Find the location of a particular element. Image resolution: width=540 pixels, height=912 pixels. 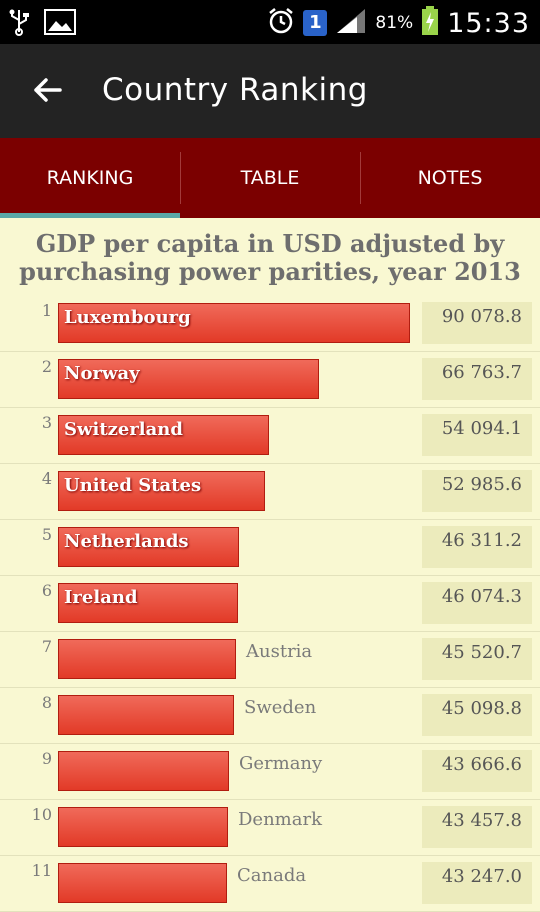

app-bar: Country Ranking is located at coordinates (270, 91).